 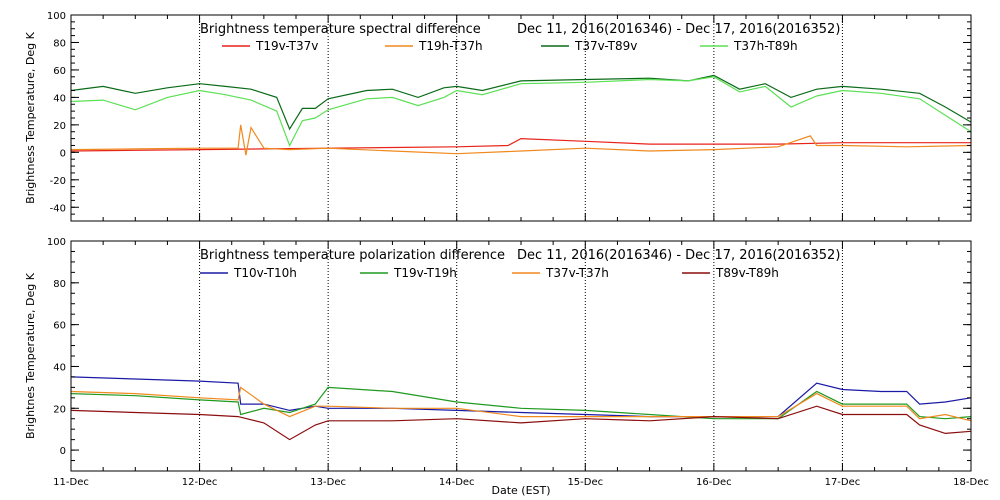 I want to click on series-line-T19h-T37h, so click(x=521, y=140).